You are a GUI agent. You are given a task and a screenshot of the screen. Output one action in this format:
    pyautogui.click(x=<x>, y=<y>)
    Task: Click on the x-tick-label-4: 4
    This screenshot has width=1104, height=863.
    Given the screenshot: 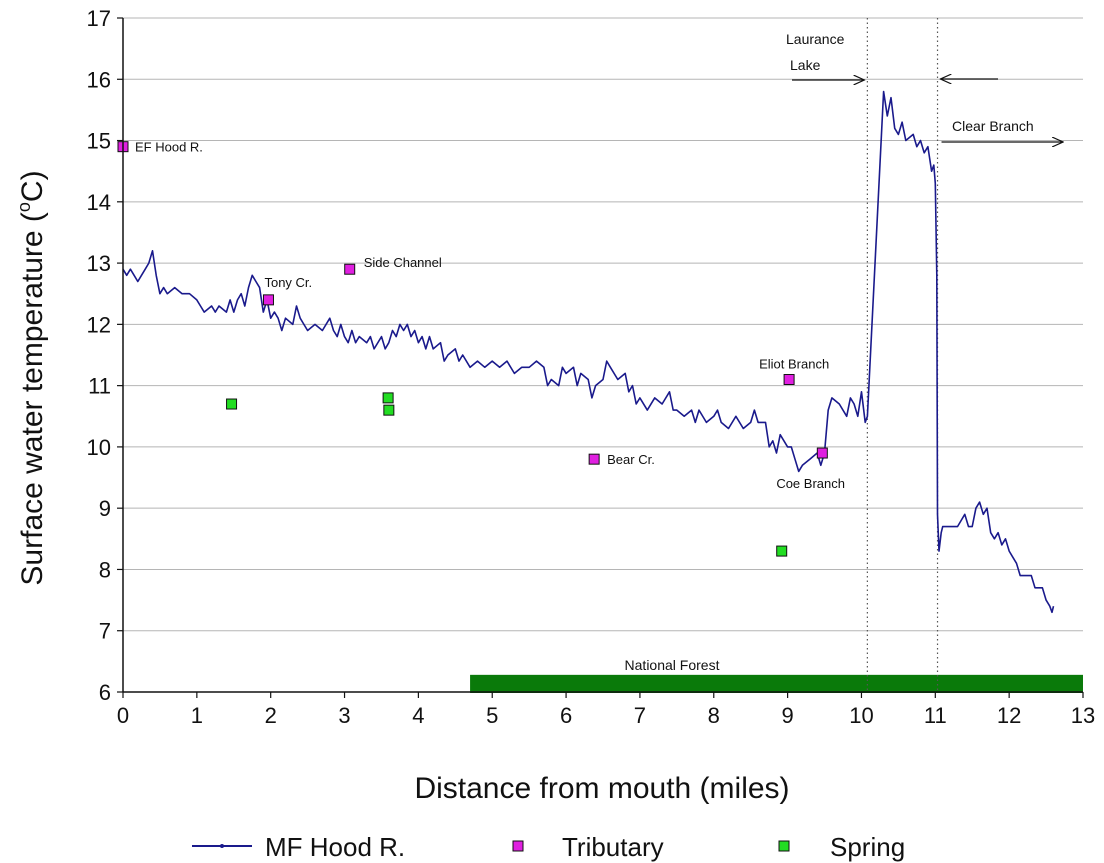 What is the action you would take?
    pyautogui.click(x=418, y=715)
    